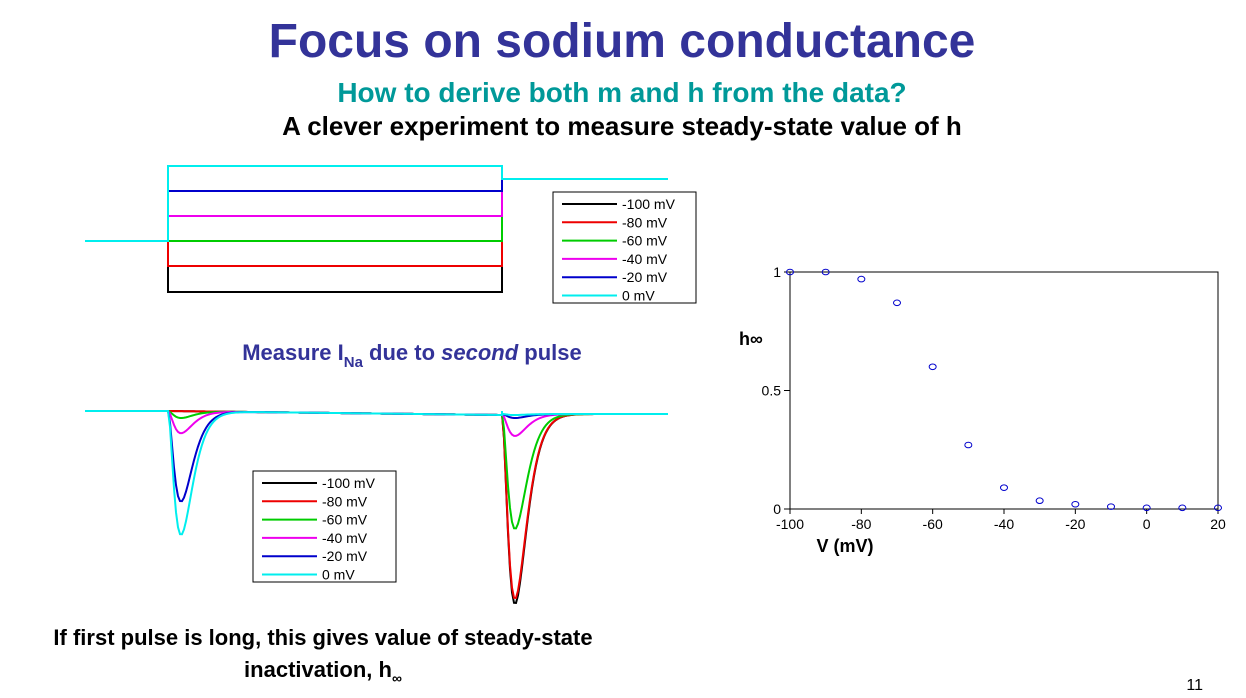 This screenshot has height=698, width=1246. I want to click on page-number: 11, so click(1194, 685).